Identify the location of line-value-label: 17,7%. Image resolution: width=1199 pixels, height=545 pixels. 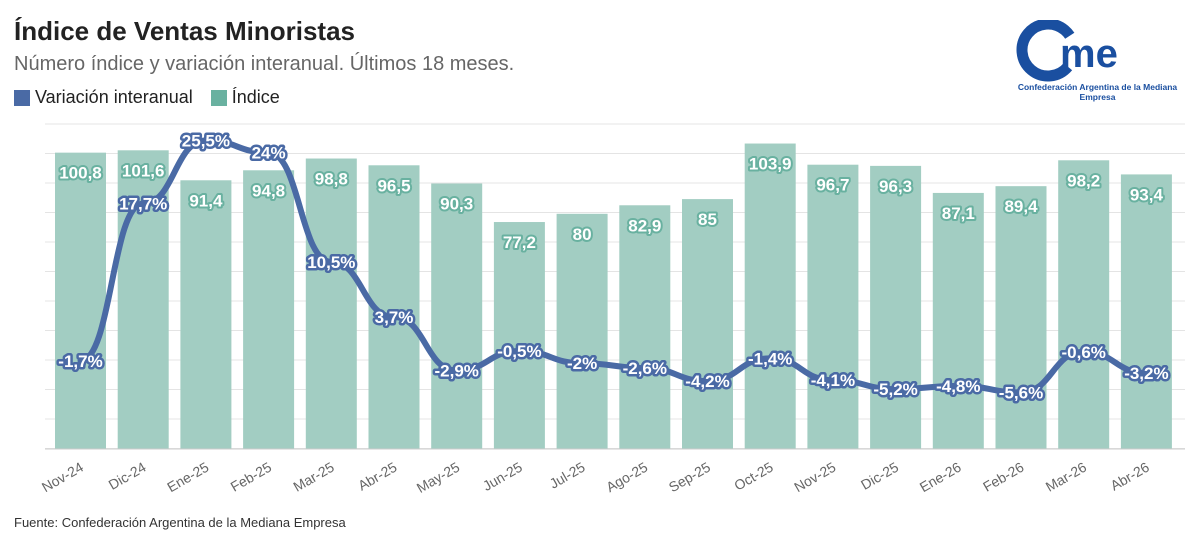
(143, 204).